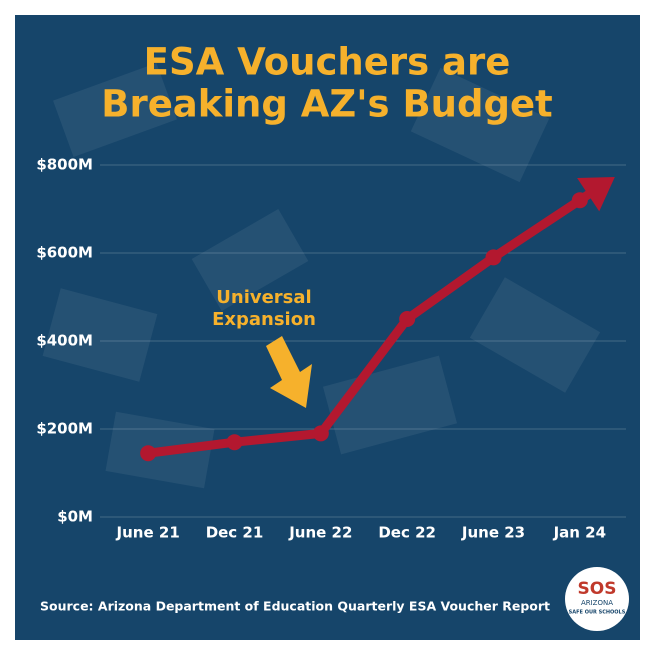  What do you see at coordinates (407, 533) in the screenshot?
I see `x-tick-label: Dec 22` at bounding box center [407, 533].